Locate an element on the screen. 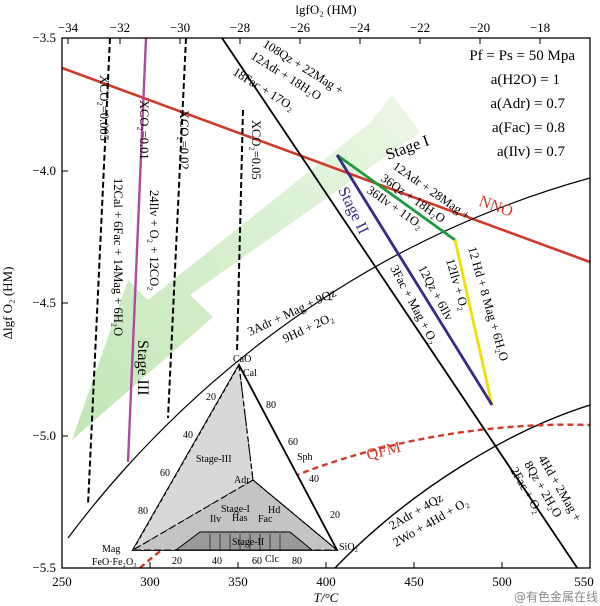 The height and width of the screenshot is (606, 600). xco2-labels: XCO₂=0.005 XCO₂=0.01 XCO₂=0.02 XCO₂=0.05 is located at coordinates (180, 127).